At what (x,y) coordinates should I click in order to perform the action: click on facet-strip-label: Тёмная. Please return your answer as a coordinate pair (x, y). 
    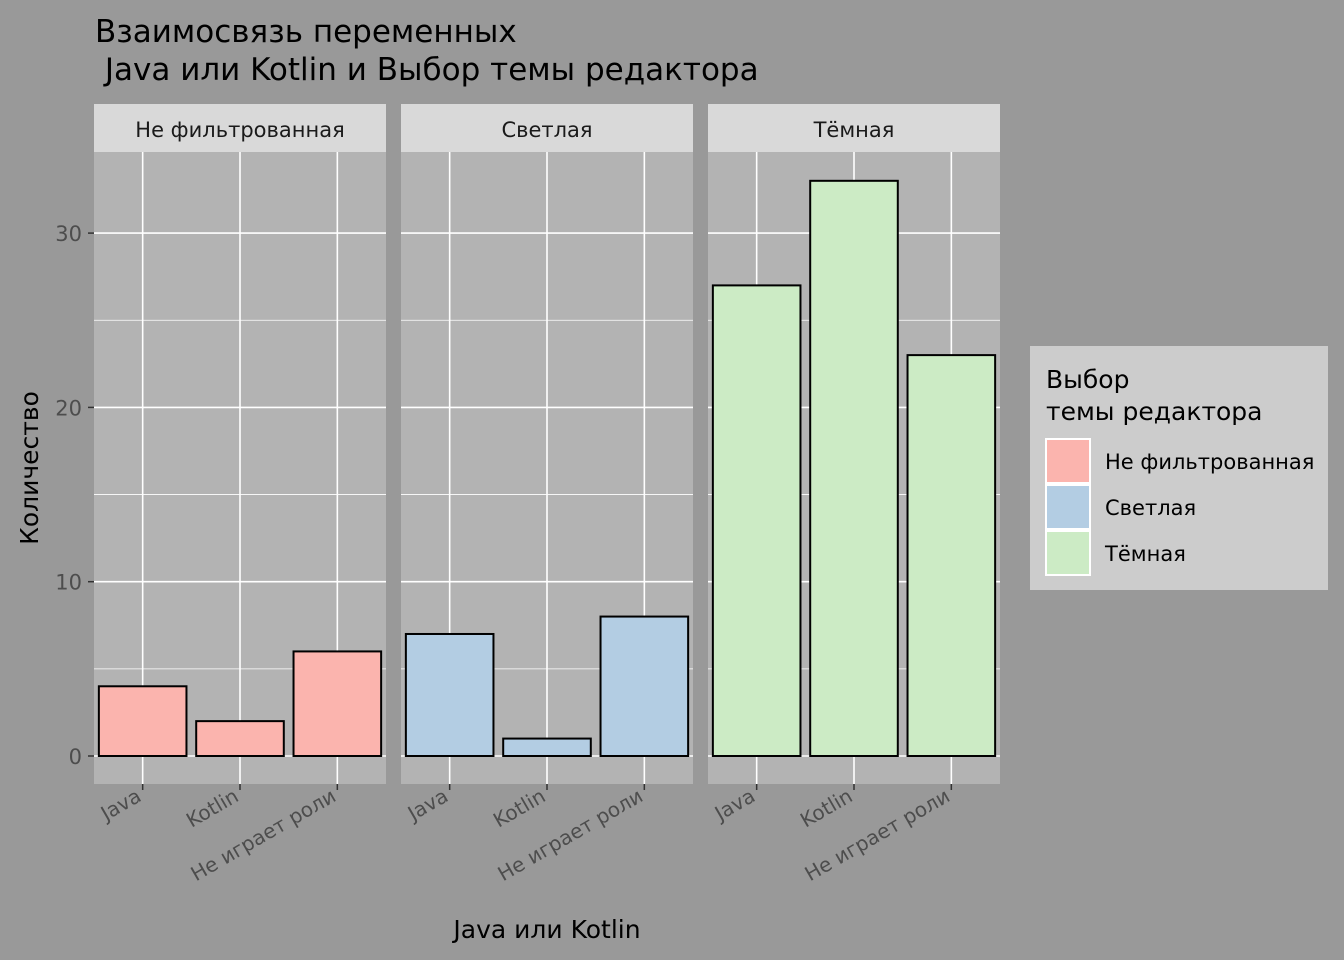
    Looking at the image, I should click on (854, 130).